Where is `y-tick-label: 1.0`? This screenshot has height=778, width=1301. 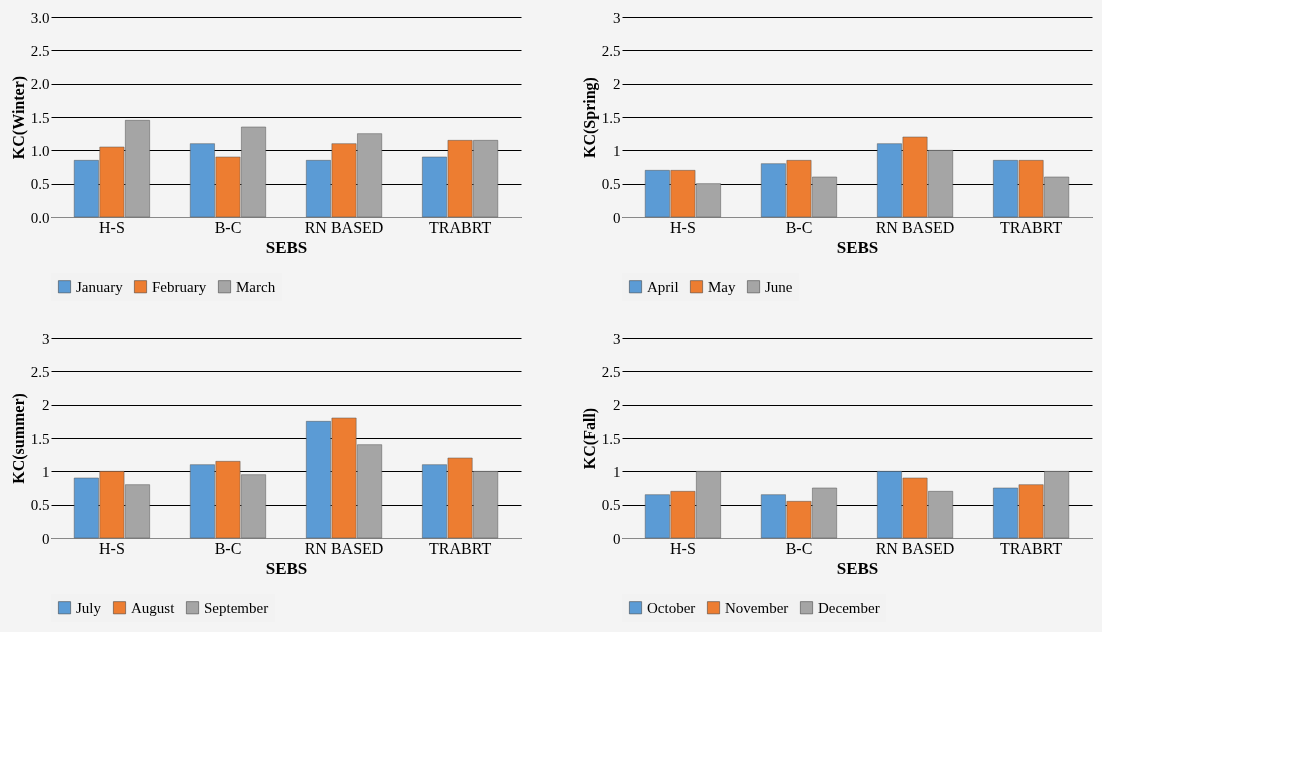 y-tick-label: 1.0 is located at coordinates (40, 150).